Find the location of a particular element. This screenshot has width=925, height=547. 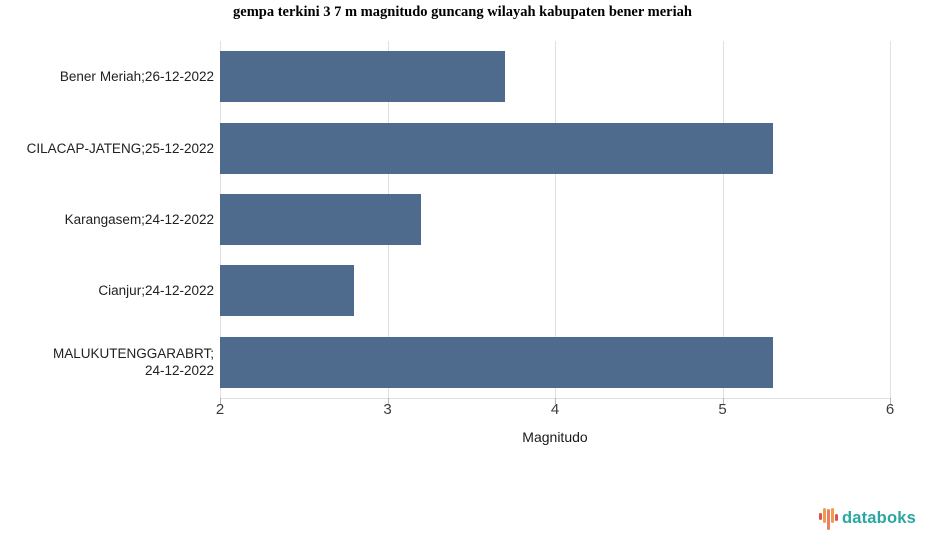

y-axis-label: Karangasem;24-12-2022 is located at coordinates (139, 219).